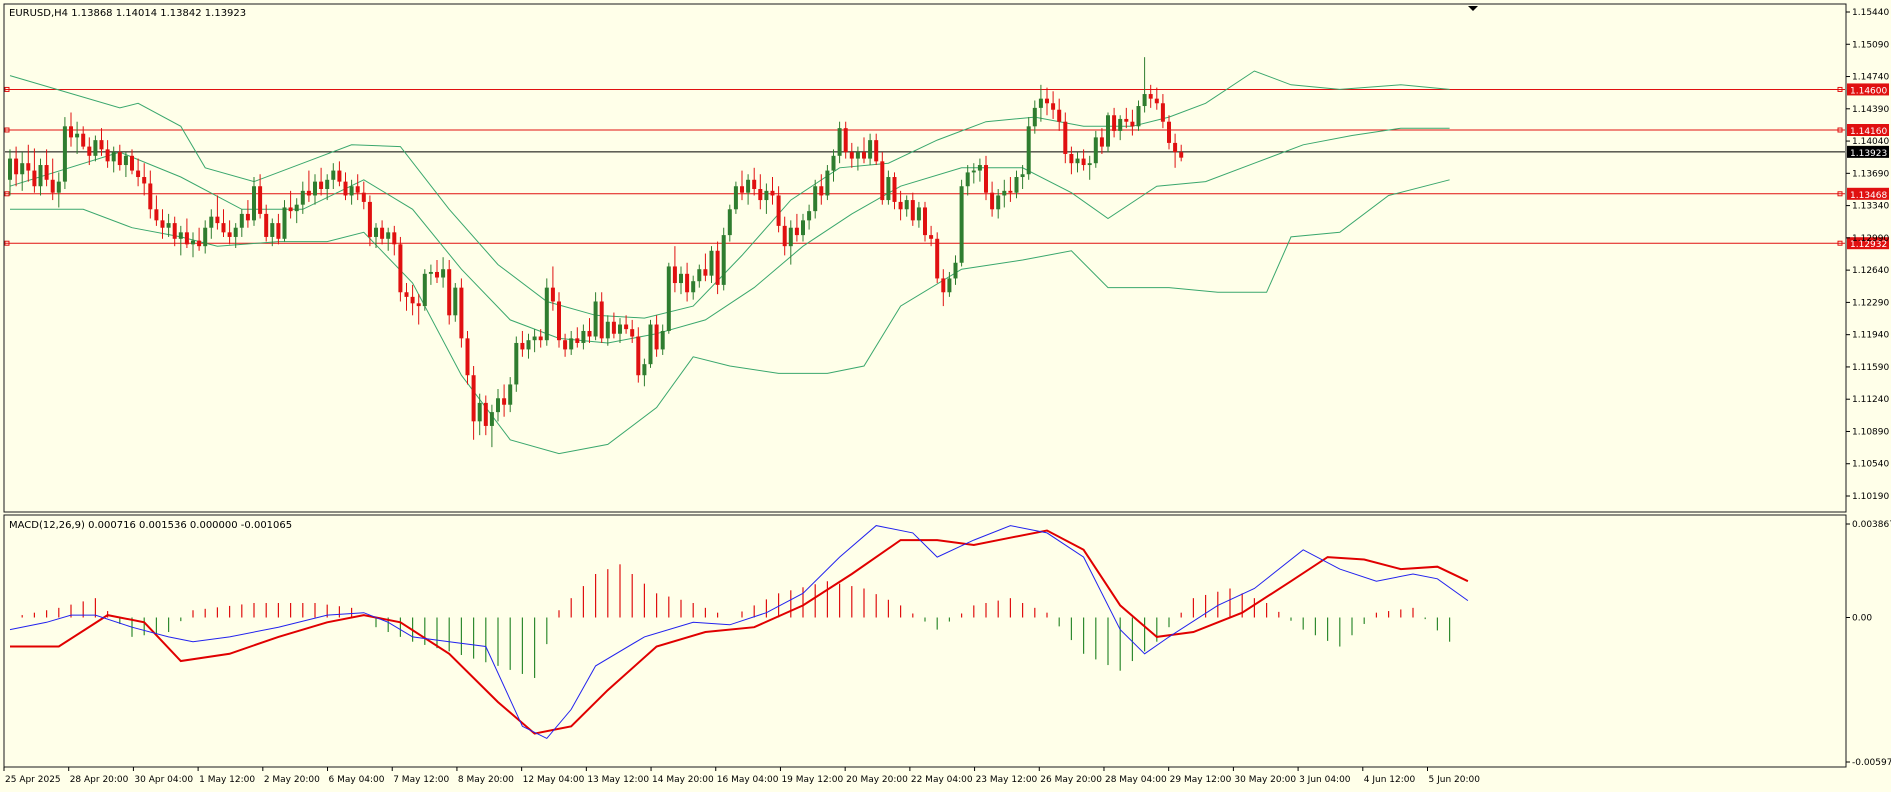 Image resolution: width=1891 pixels, height=792 pixels. Describe the element at coordinates (1871, 763) in the screenshot. I see `macd-tick-label: -0.005975` at that location.